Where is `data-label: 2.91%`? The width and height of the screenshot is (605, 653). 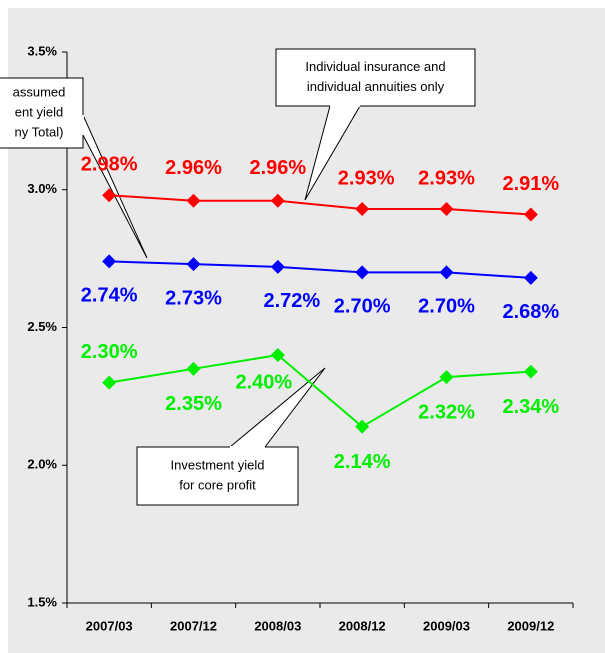 data-label: 2.91% is located at coordinates (530, 184).